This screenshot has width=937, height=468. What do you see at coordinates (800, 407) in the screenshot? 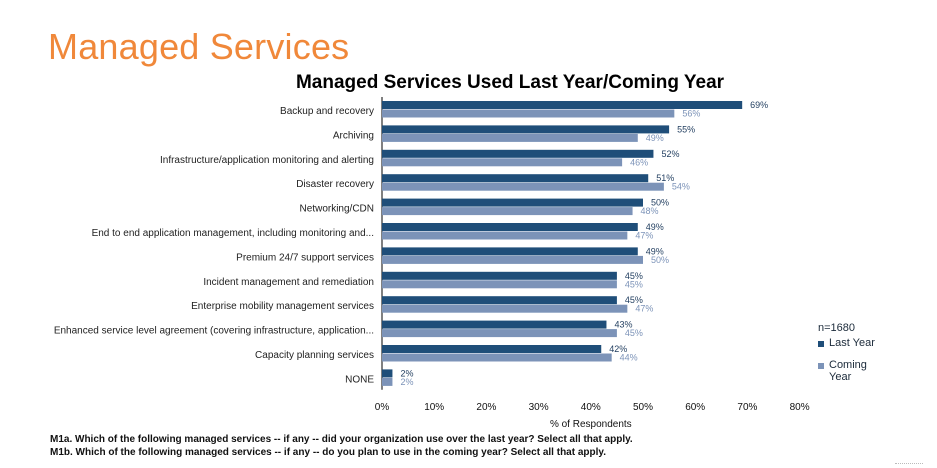
I see `x-tick-label: 80%` at bounding box center [800, 407].